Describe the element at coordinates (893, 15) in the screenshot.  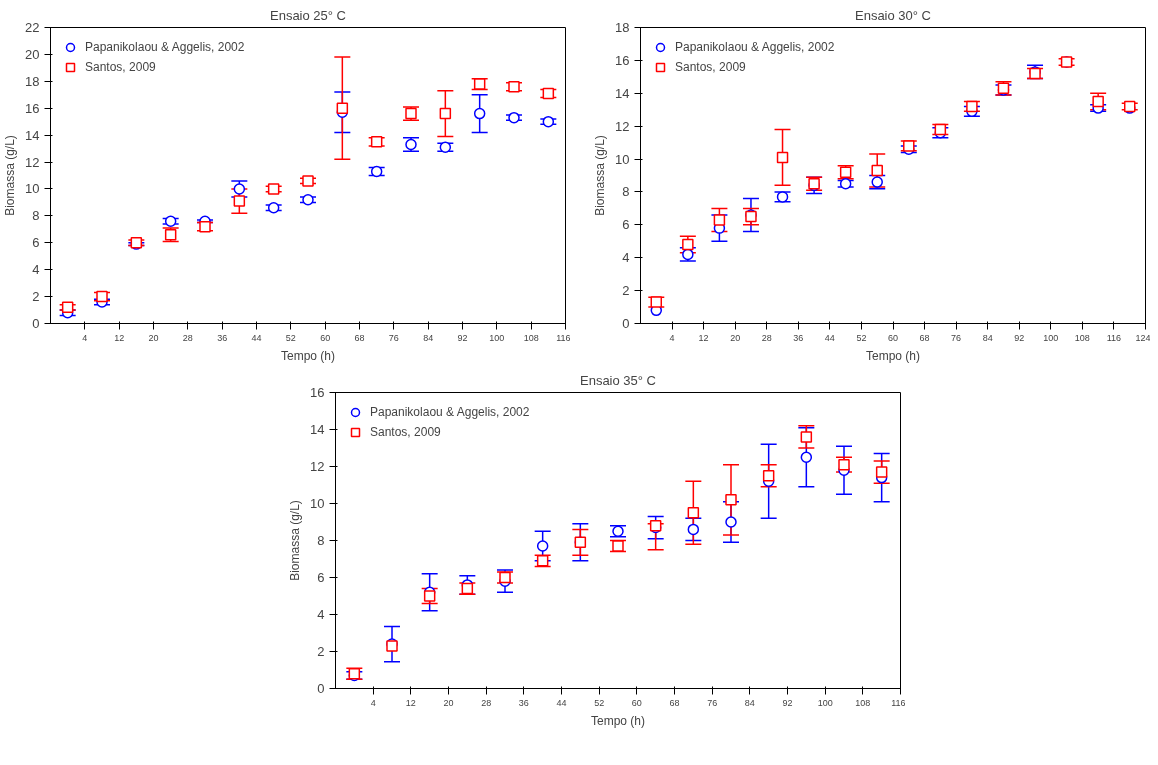
I see `chart-title: Ensaio 30° C` at that location.